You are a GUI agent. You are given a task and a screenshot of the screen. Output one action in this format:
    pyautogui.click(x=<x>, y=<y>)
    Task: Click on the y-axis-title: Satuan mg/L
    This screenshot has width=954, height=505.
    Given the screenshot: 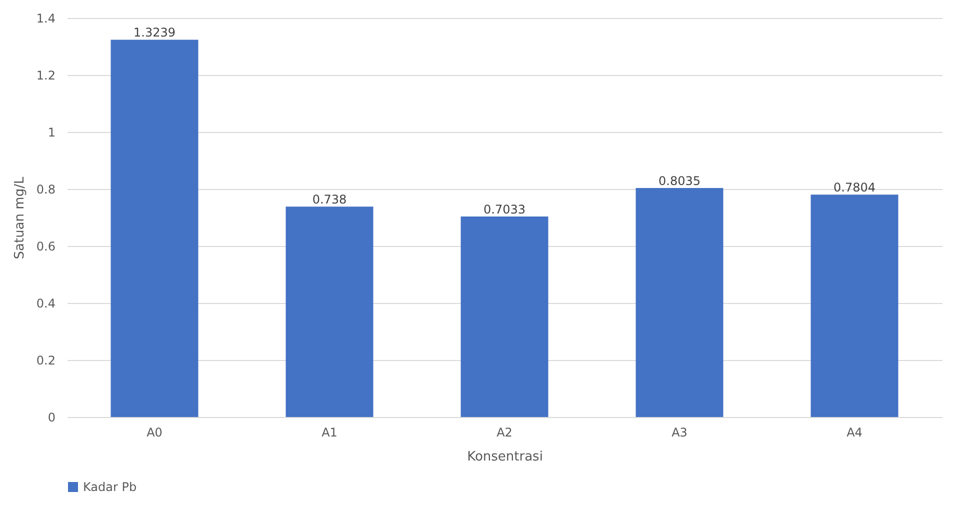 What is the action you would take?
    pyautogui.click(x=20, y=218)
    